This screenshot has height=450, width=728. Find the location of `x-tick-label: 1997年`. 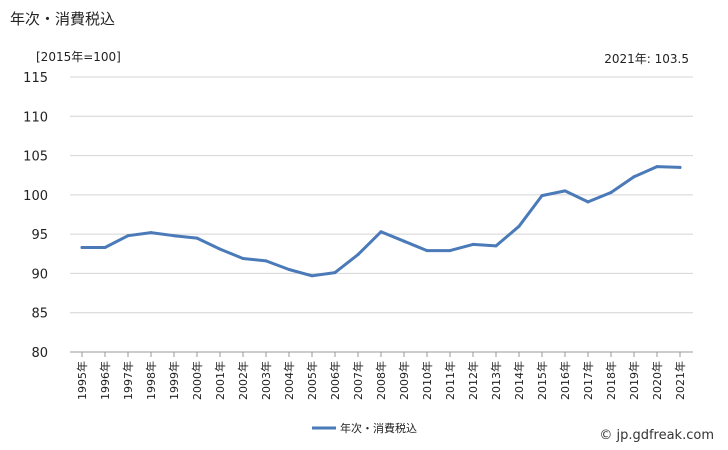

x-tick-label: 1997年 is located at coordinates (128, 380).